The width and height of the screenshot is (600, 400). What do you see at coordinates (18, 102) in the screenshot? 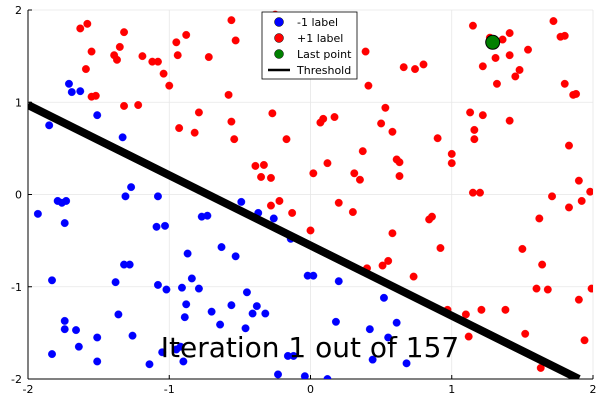
I see `y-tick-label: 1` at bounding box center [18, 102].